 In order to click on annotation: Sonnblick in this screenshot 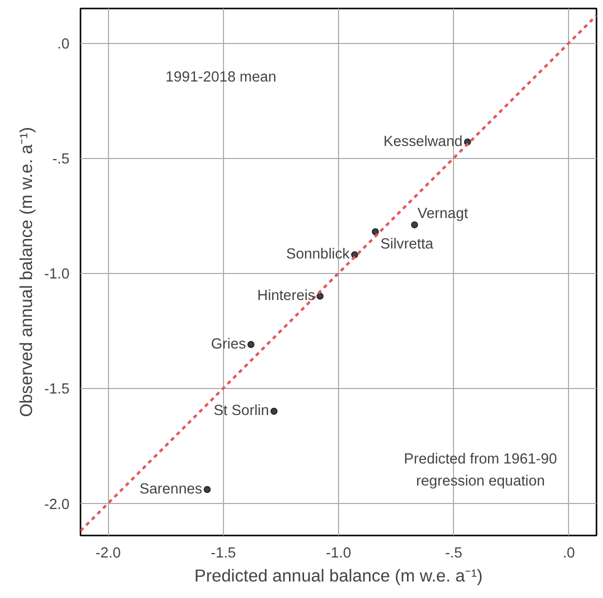, I will do `click(318, 254)`.